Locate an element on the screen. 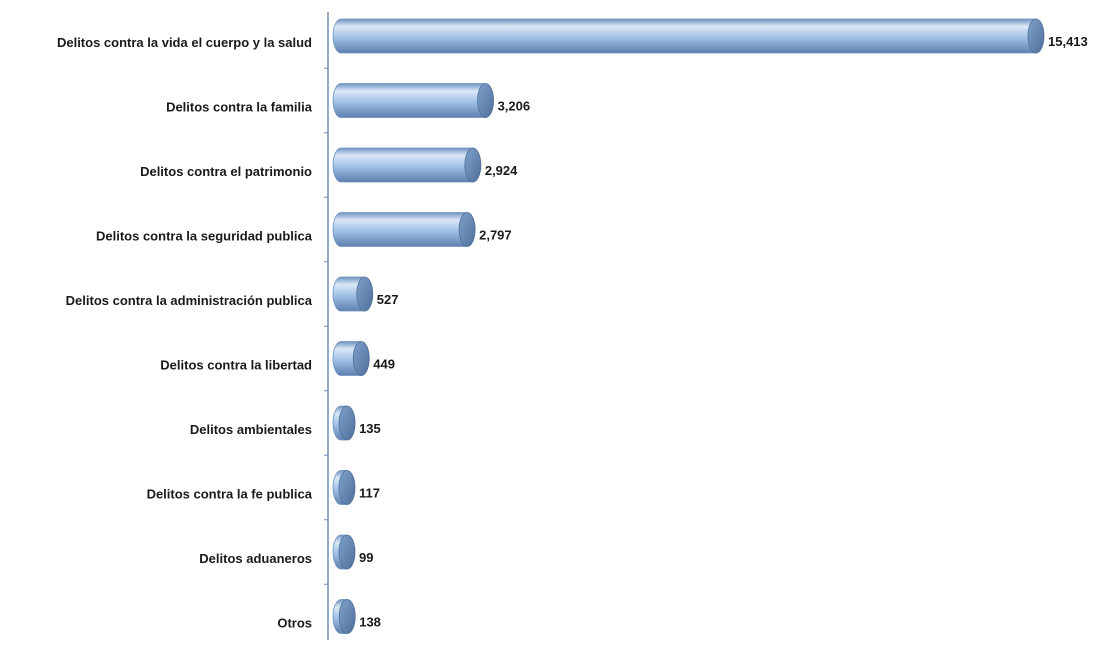 This screenshot has height=648, width=1102. category-label: Delitos contra la administración publica is located at coordinates (189, 300).